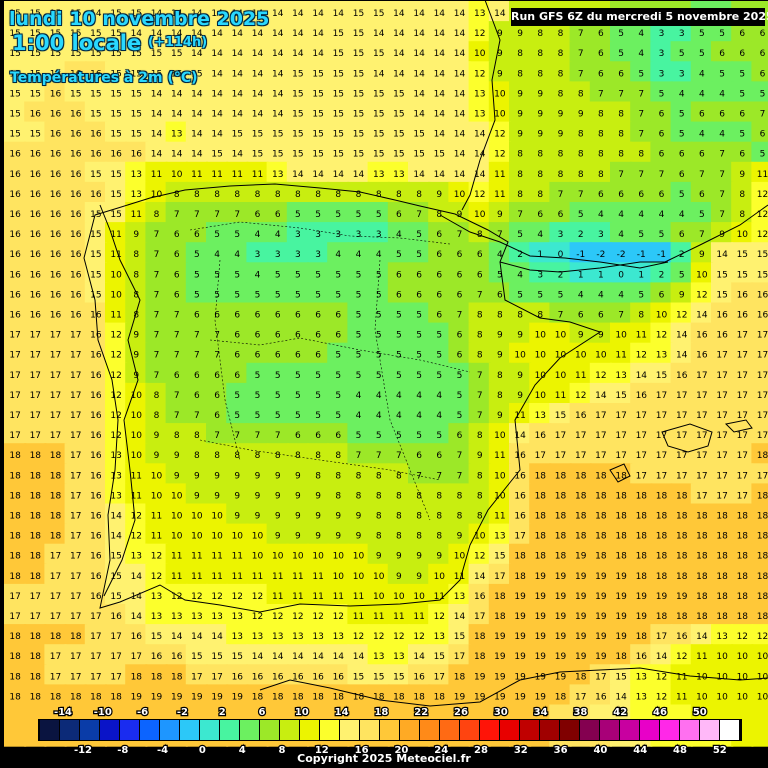 The width and height of the screenshot is (768, 768). Describe the element at coordinates (601, 155) in the screenshot. I see `temperature-value: 8` at that location.